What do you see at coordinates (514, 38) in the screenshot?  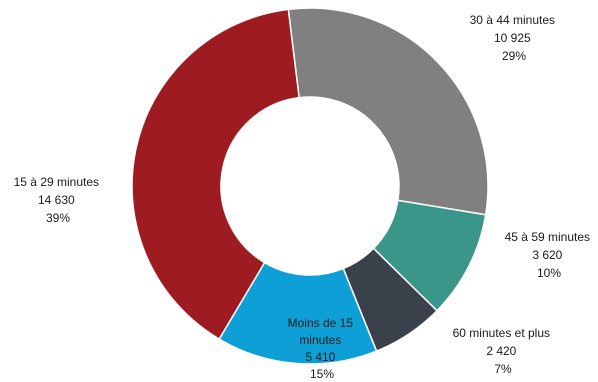 I see `slice-label-30-44: 30 à 44 minutes 10 925 29%` at bounding box center [514, 38].